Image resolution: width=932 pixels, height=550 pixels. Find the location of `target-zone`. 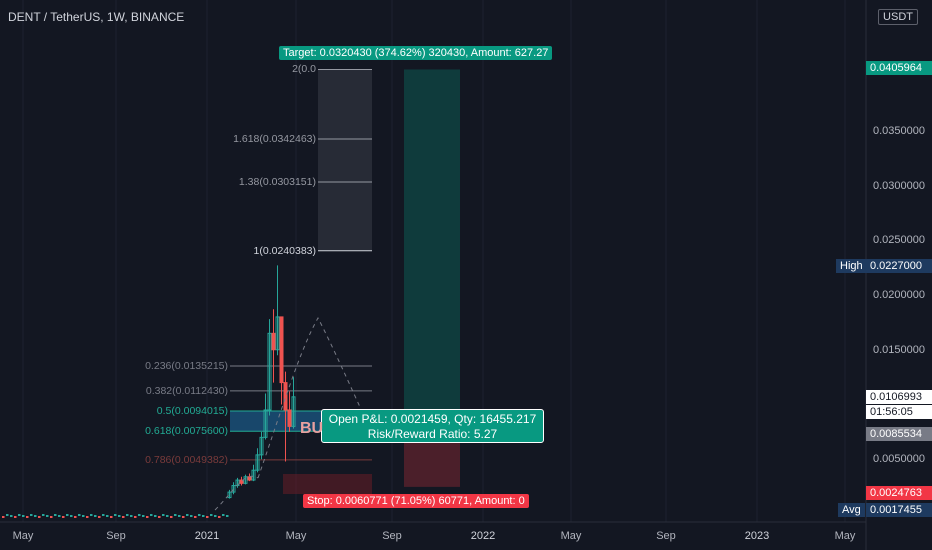

target-zone is located at coordinates (432, 245).